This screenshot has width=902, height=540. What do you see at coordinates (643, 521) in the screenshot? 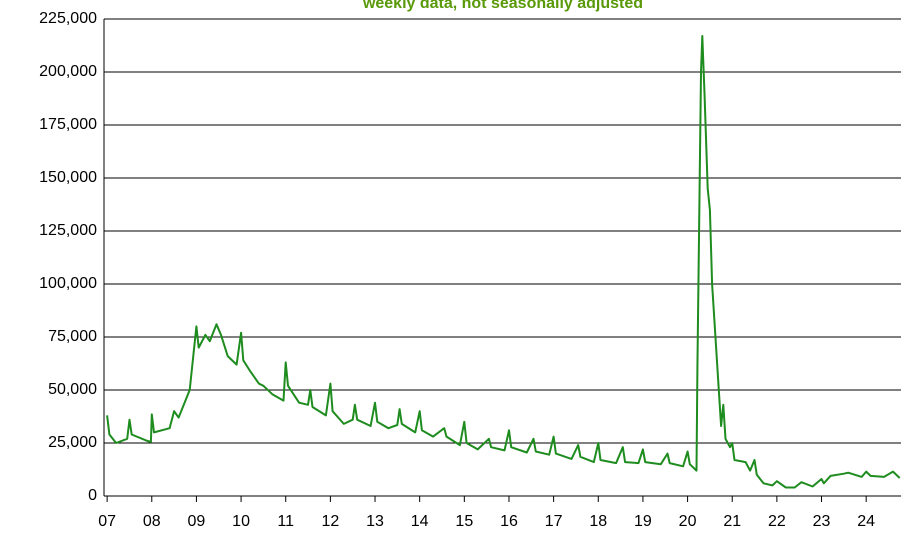
I see `x-tick-label: 19` at bounding box center [643, 521].